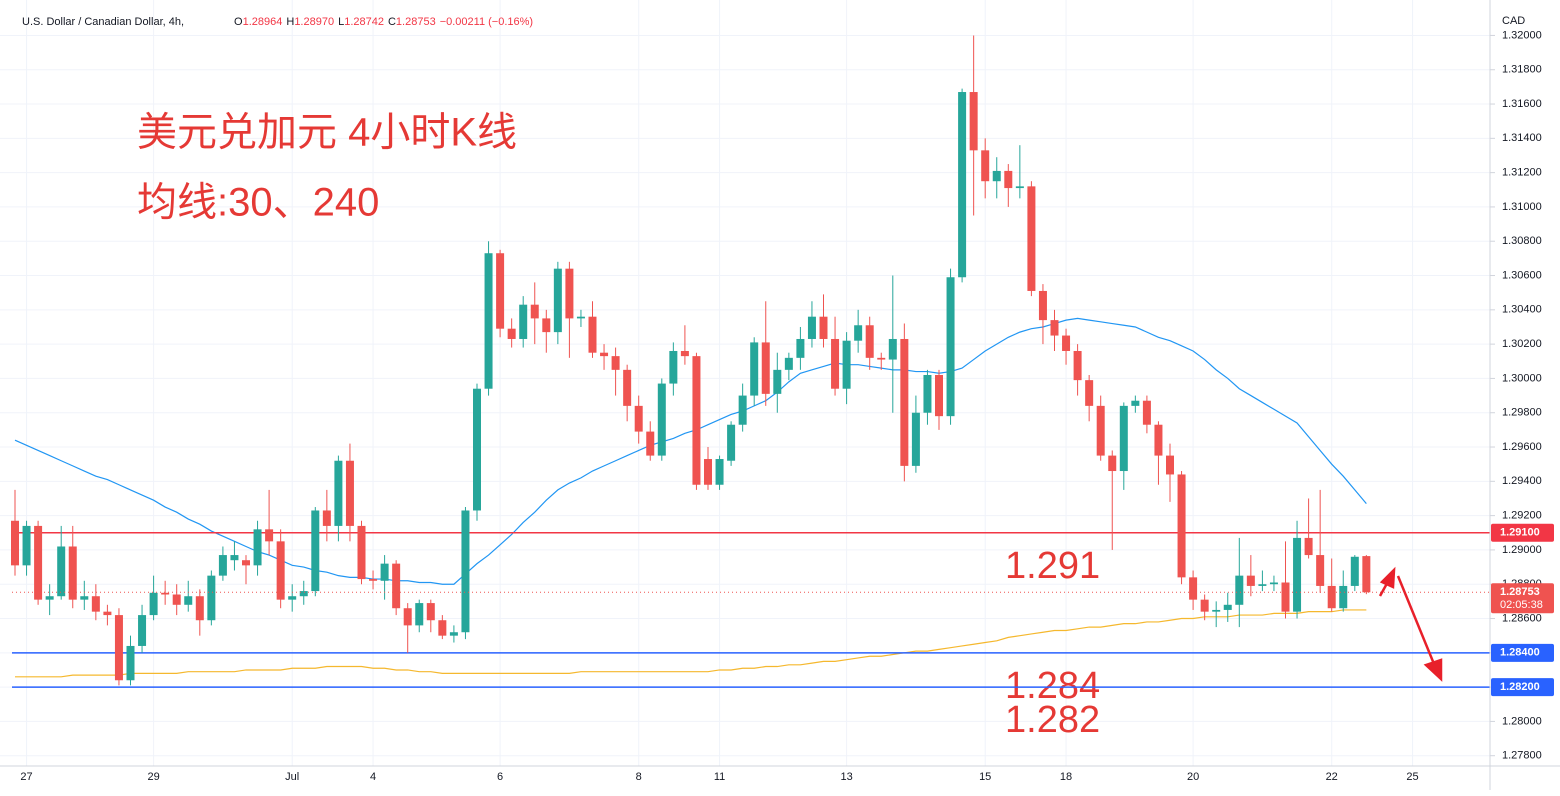 This screenshot has height=796, width=1560. Describe the element at coordinates (292, 777) in the screenshot. I see `x-tick-label: Jul` at that location.